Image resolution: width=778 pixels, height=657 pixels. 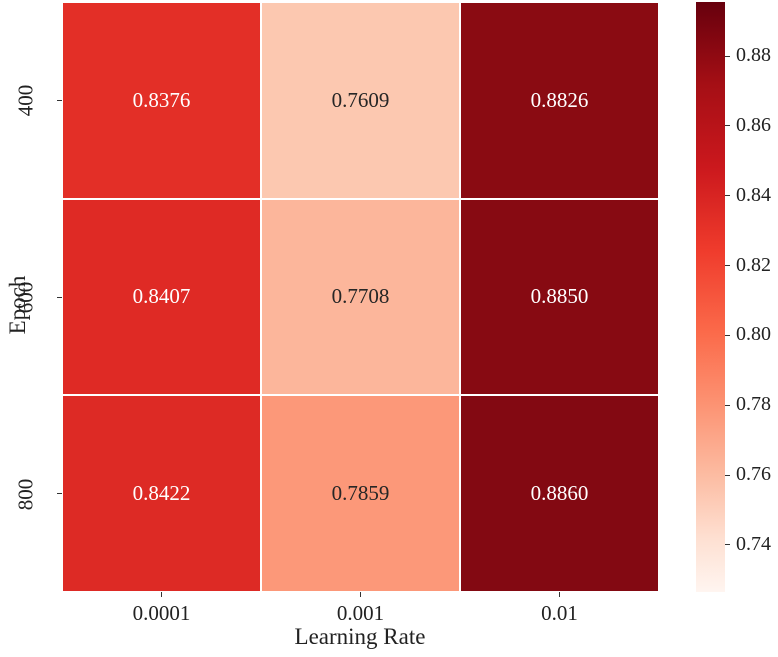 What do you see at coordinates (25, 101) in the screenshot?
I see `y-tick-label: 400` at bounding box center [25, 101].